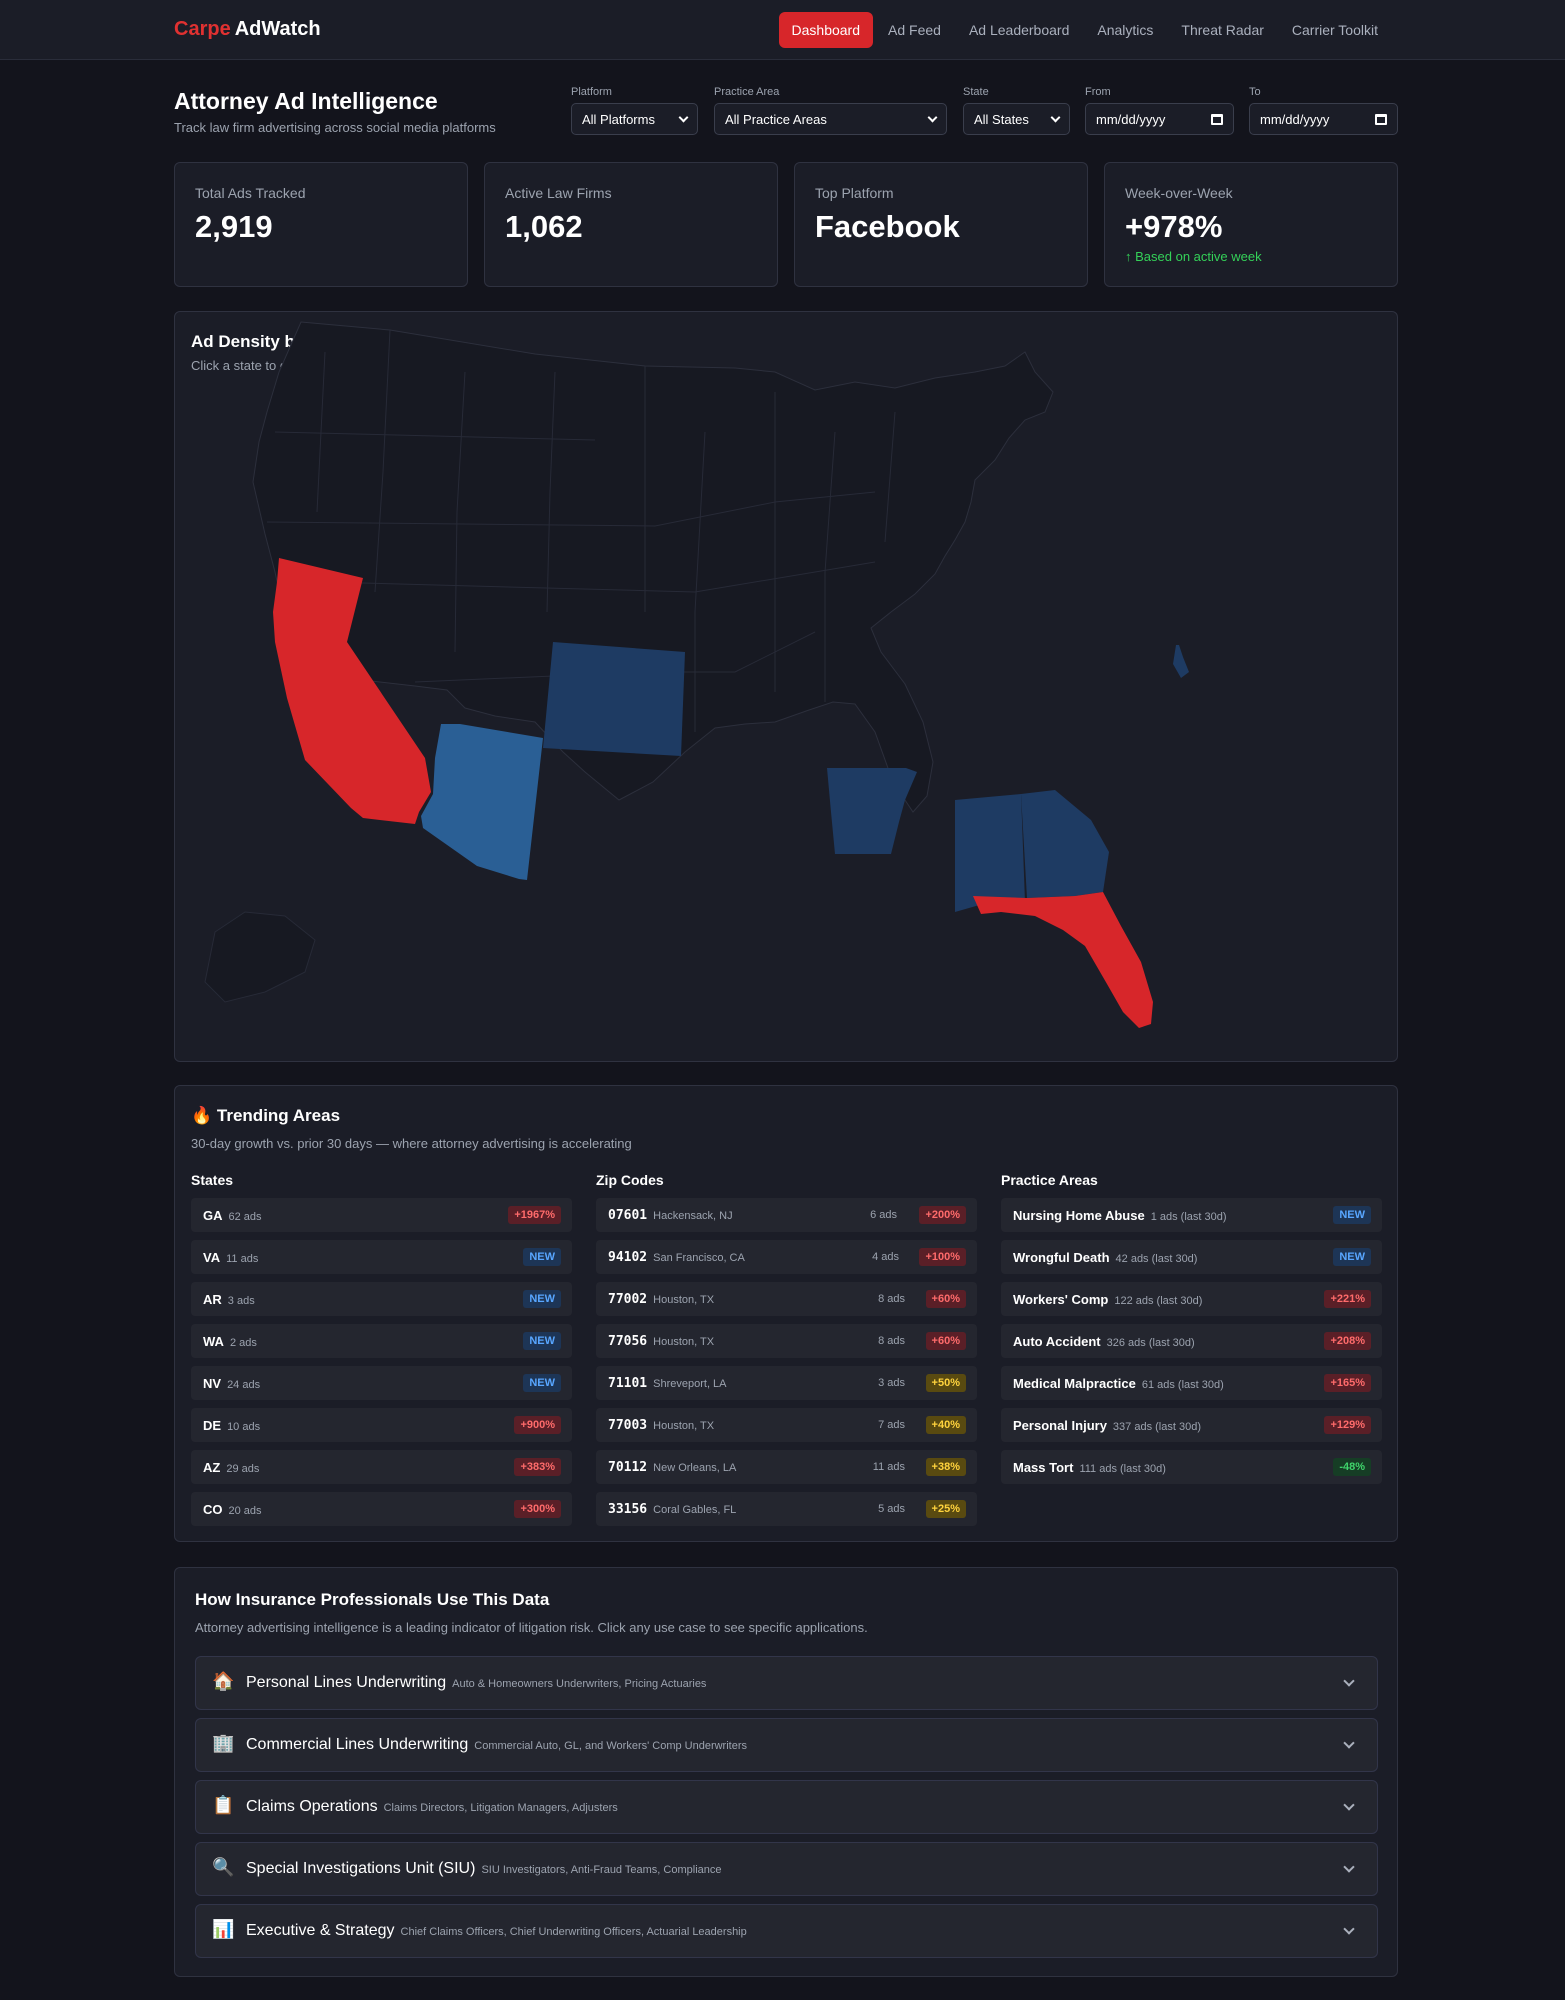 Image resolution: width=1565 pixels, height=2000 pixels. Describe the element at coordinates (891, 1425) in the screenshot. I see `zip-ad-count: 7 ads` at that location.